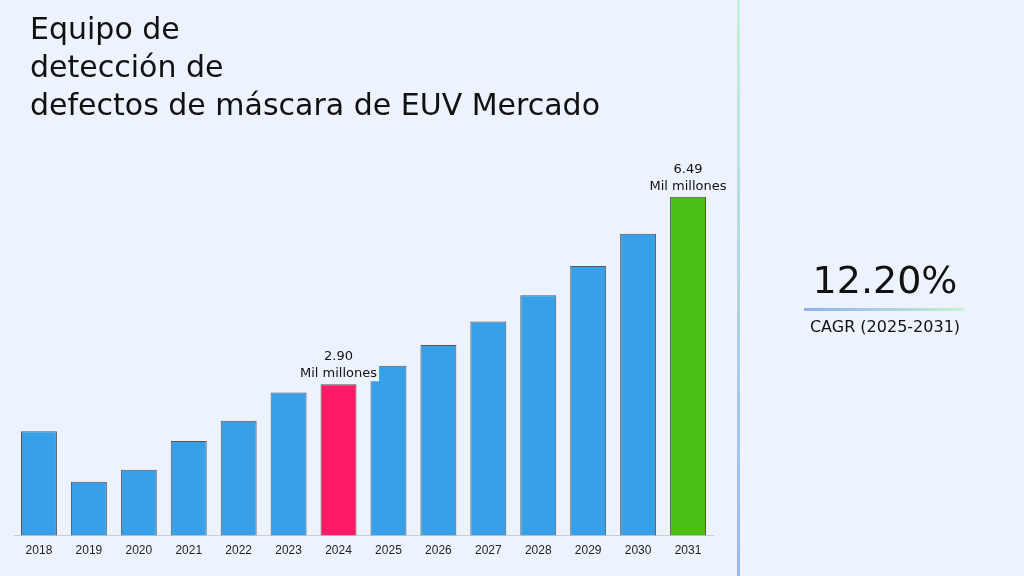  What do you see at coordinates (688, 550) in the screenshot?
I see `x-tick-label: 2031` at bounding box center [688, 550].